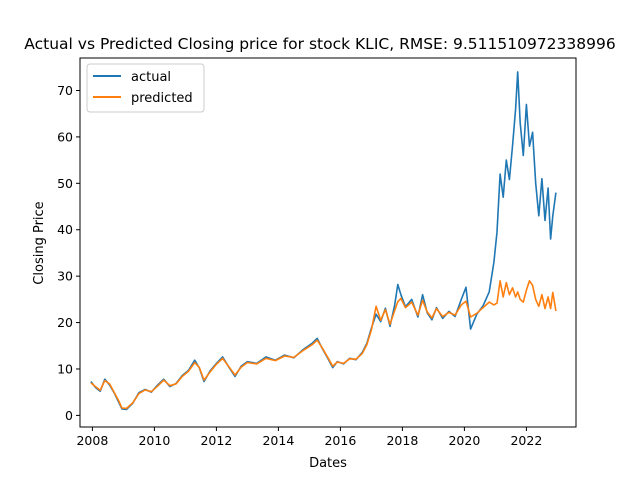  Describe the element at coordinates (68, 253) in the screenshot. I see `y-axis: 0 10 20 30 40 50 60 70` at that location.